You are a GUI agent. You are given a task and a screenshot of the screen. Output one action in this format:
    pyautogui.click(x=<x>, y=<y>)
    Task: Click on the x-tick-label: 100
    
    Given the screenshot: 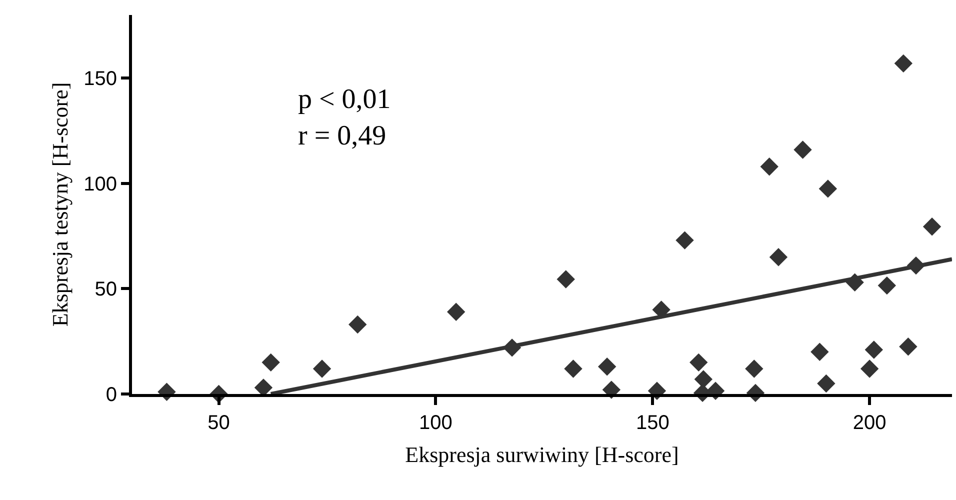 What is the action you would take?
    pyautogui.click(x=435, y=423)
    